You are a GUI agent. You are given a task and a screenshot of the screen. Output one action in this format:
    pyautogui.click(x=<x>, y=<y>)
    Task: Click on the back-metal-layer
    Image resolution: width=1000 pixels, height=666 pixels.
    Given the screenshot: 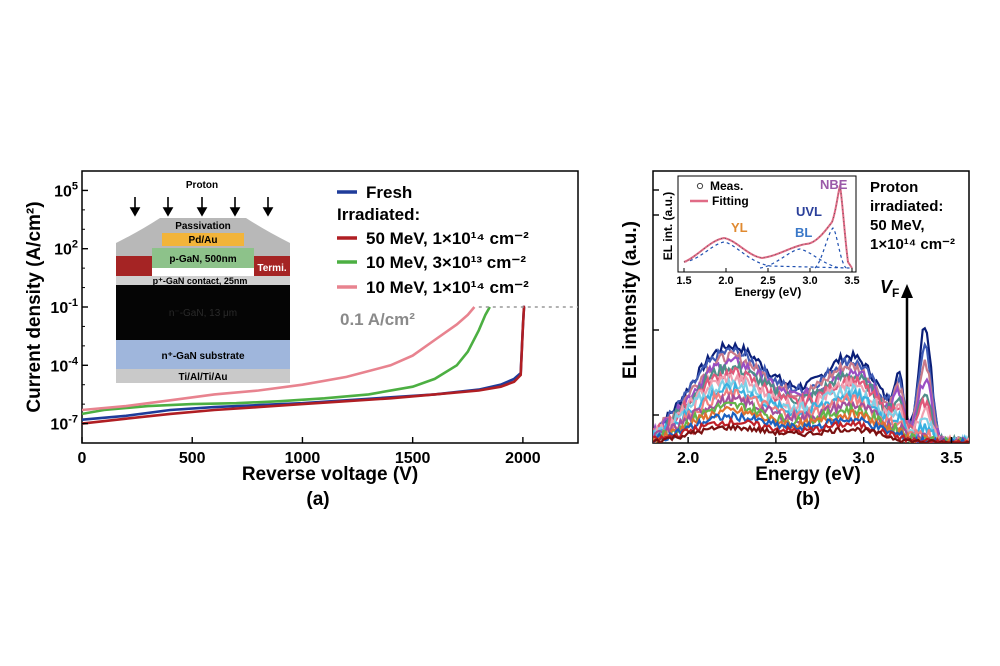 What is the action you would take?
    pyautogui.click(x=203, y=376)
    